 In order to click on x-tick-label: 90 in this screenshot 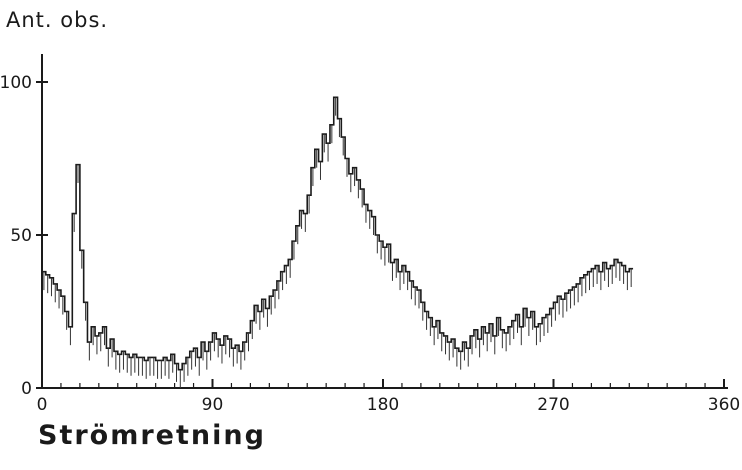, I will do `click(213, 405)`.